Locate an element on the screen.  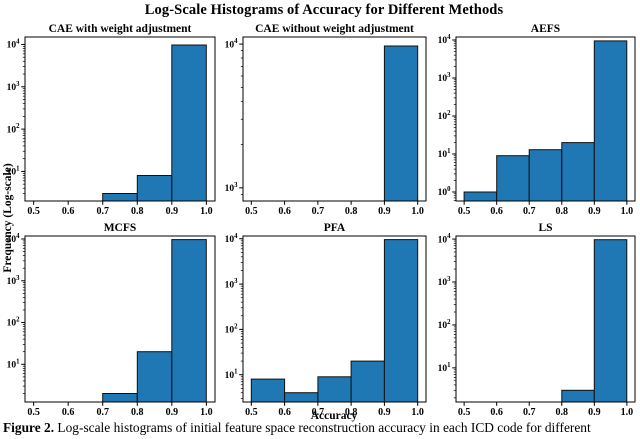
subplot-title: AEFS is located at coordinates (545, 29).